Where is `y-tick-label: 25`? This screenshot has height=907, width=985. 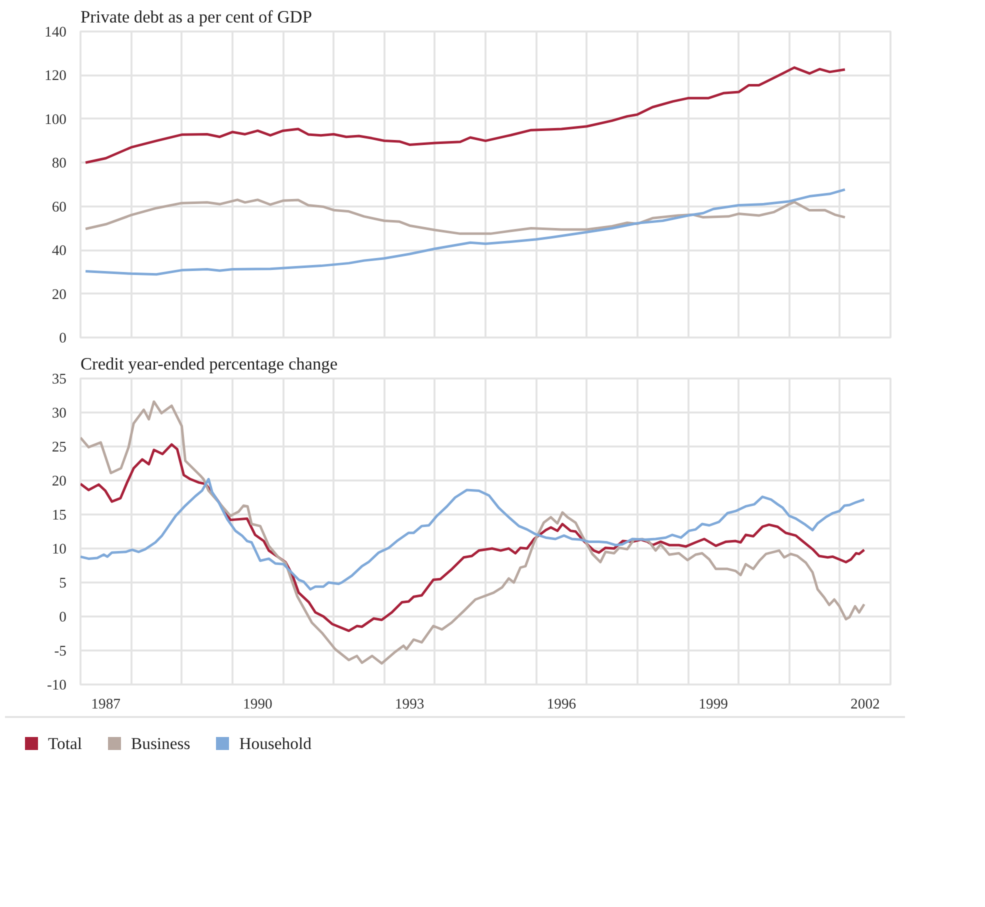 y-tick-label: 25 is located at coordinates (59, 448).